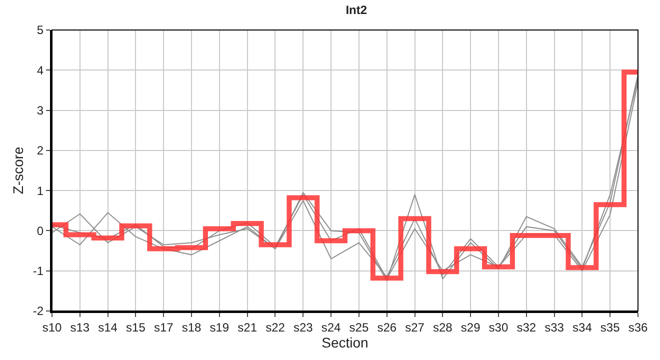 This screenshot has height=360, width=660. I want to click on x-tick-label: s35, so click(610, 327).